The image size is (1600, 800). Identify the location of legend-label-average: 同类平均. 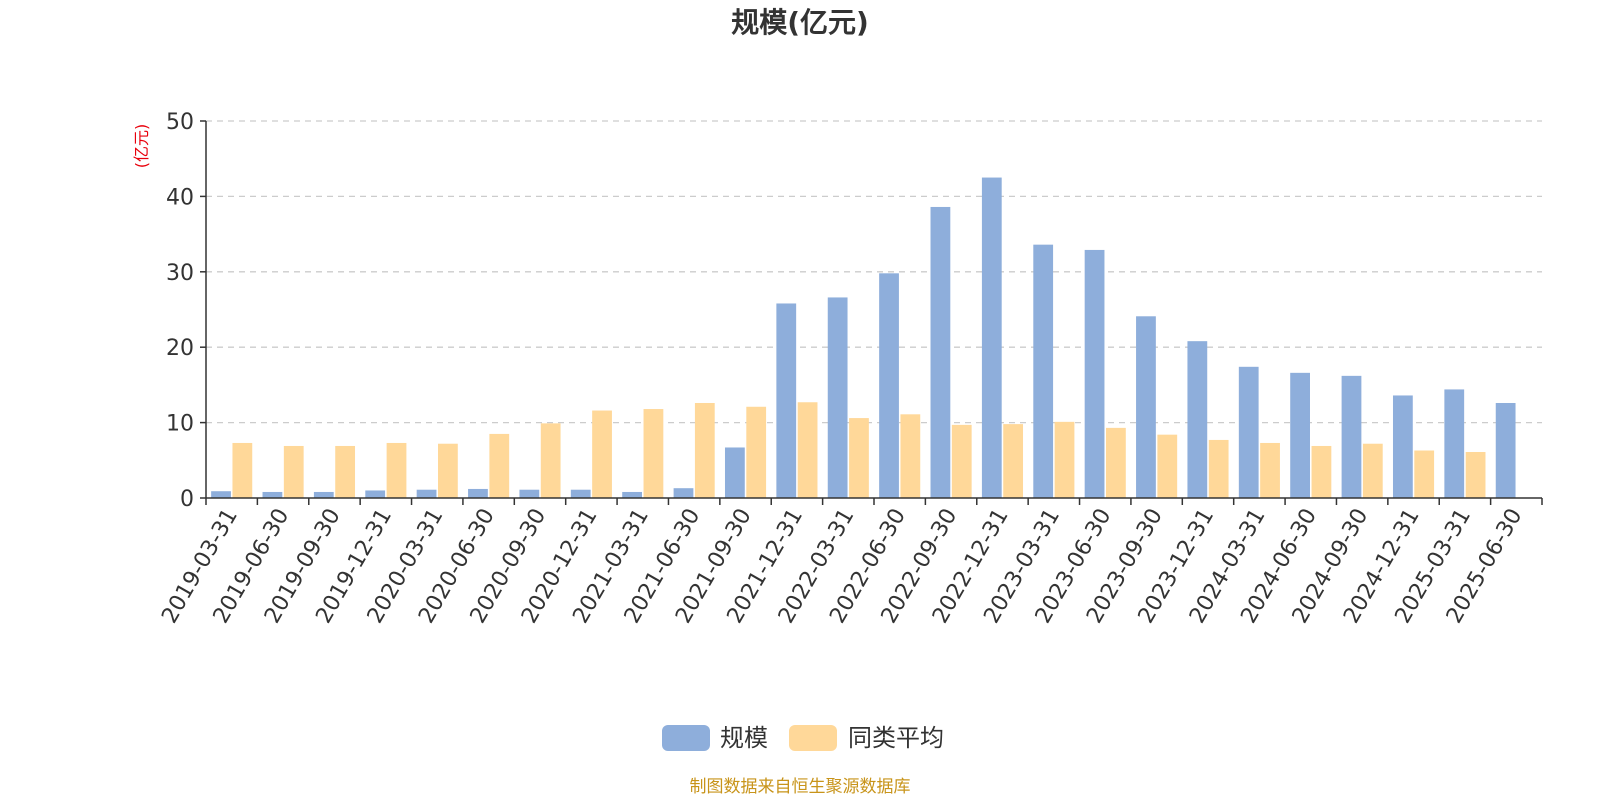
(896, 738).